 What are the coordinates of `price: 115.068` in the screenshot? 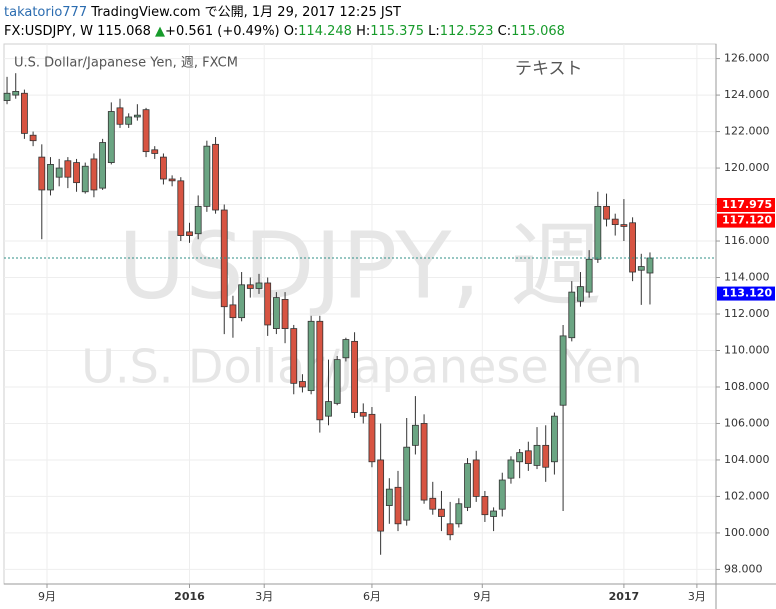 It's located at (124, 31).